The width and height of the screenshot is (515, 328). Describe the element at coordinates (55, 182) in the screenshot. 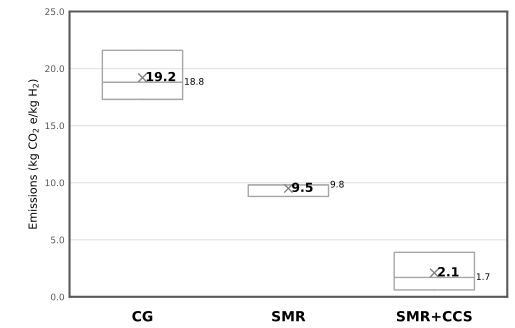

I see `y-tick-label: 10.0` at that location.